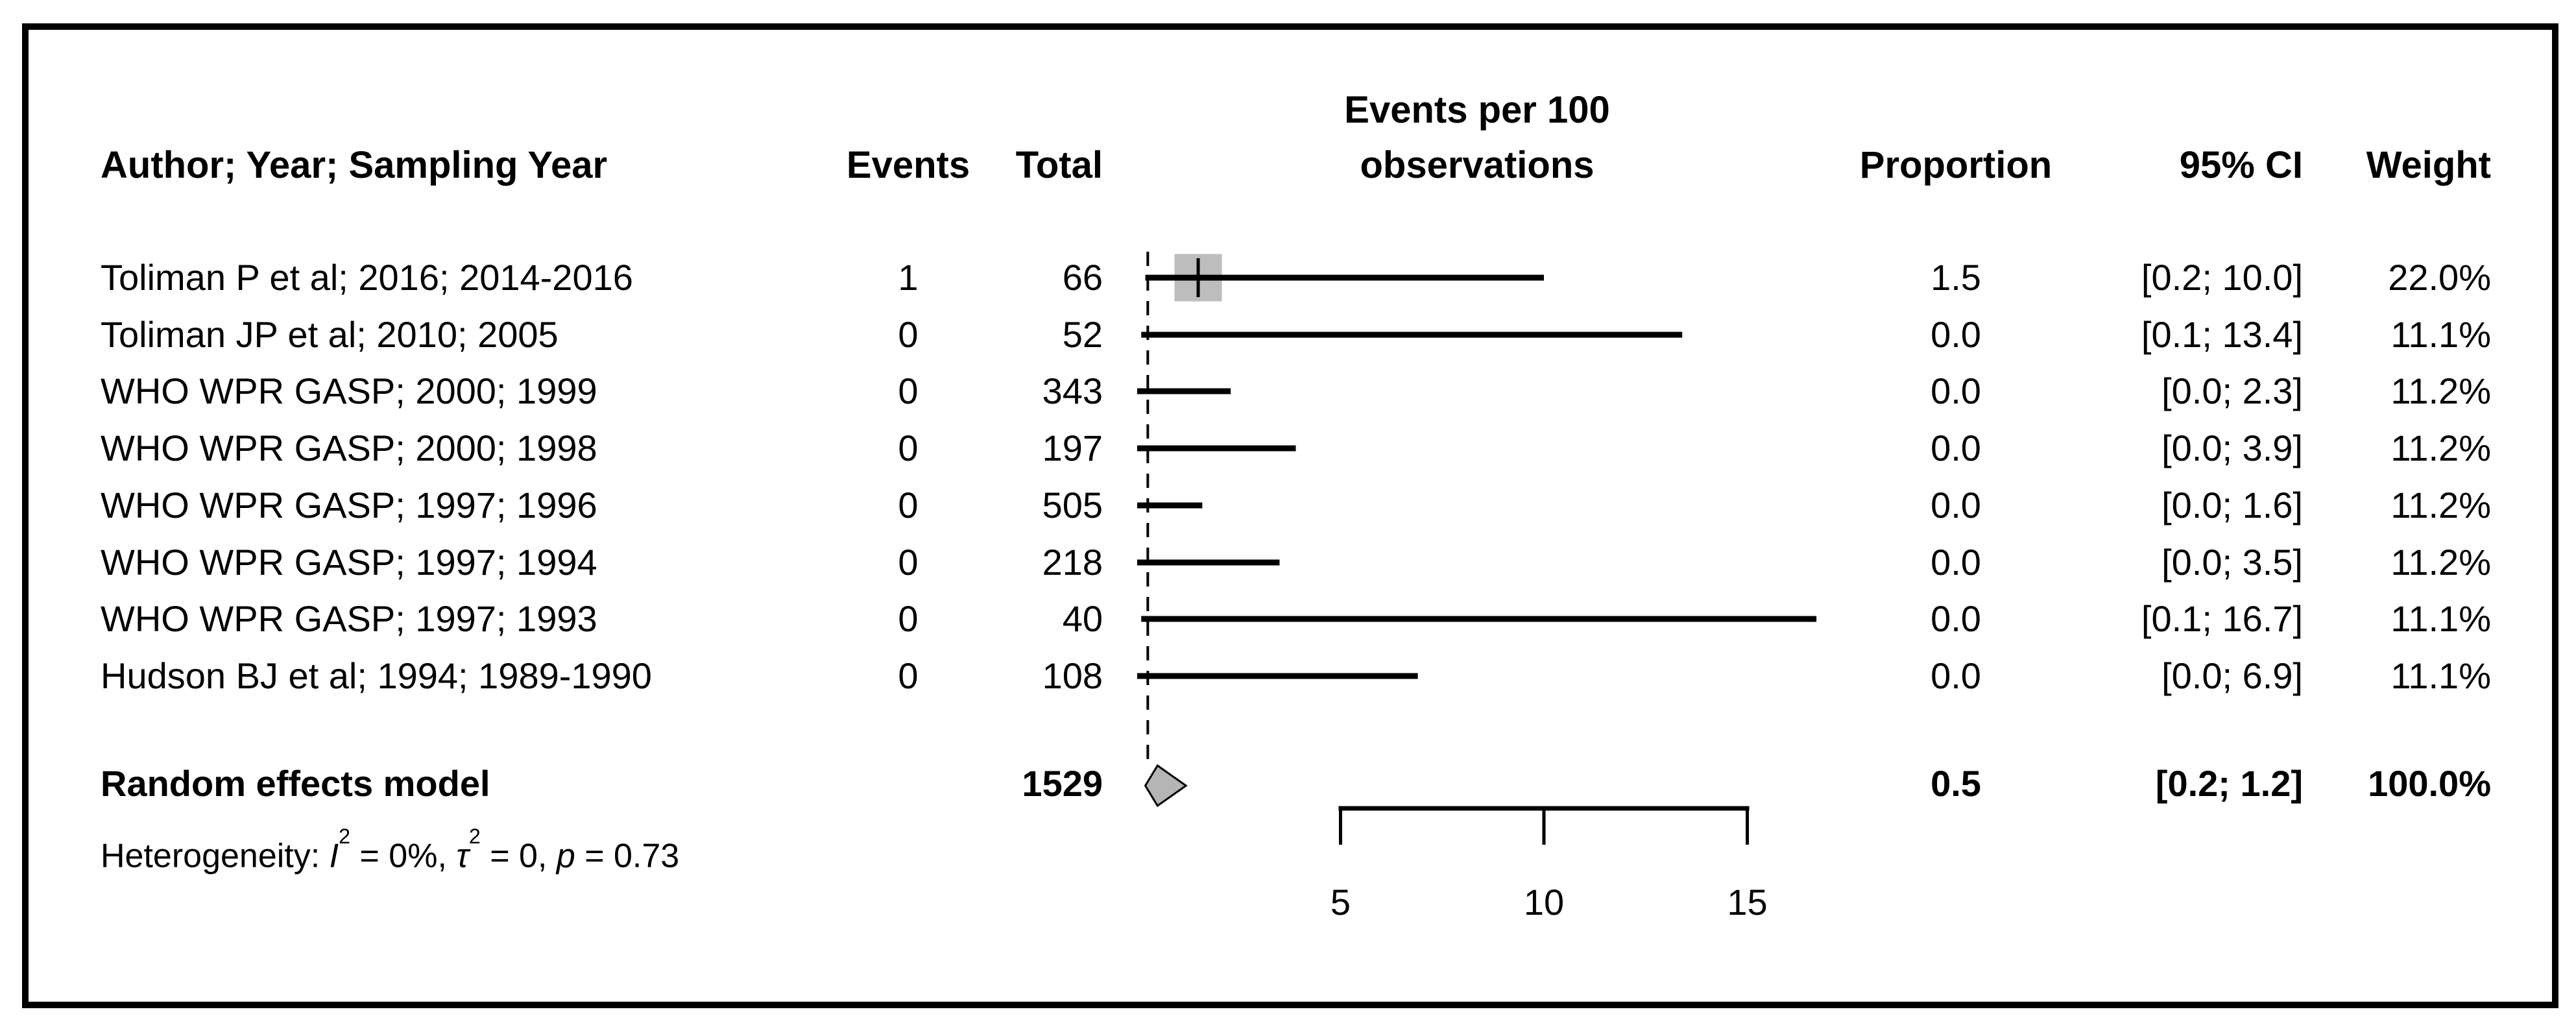 The width and height of the screenshot is (2576, 1027). What do you see at coordinates (565, 856) in the screenshot?
I see `p-symbol: p` at bounding box center [565, 856].